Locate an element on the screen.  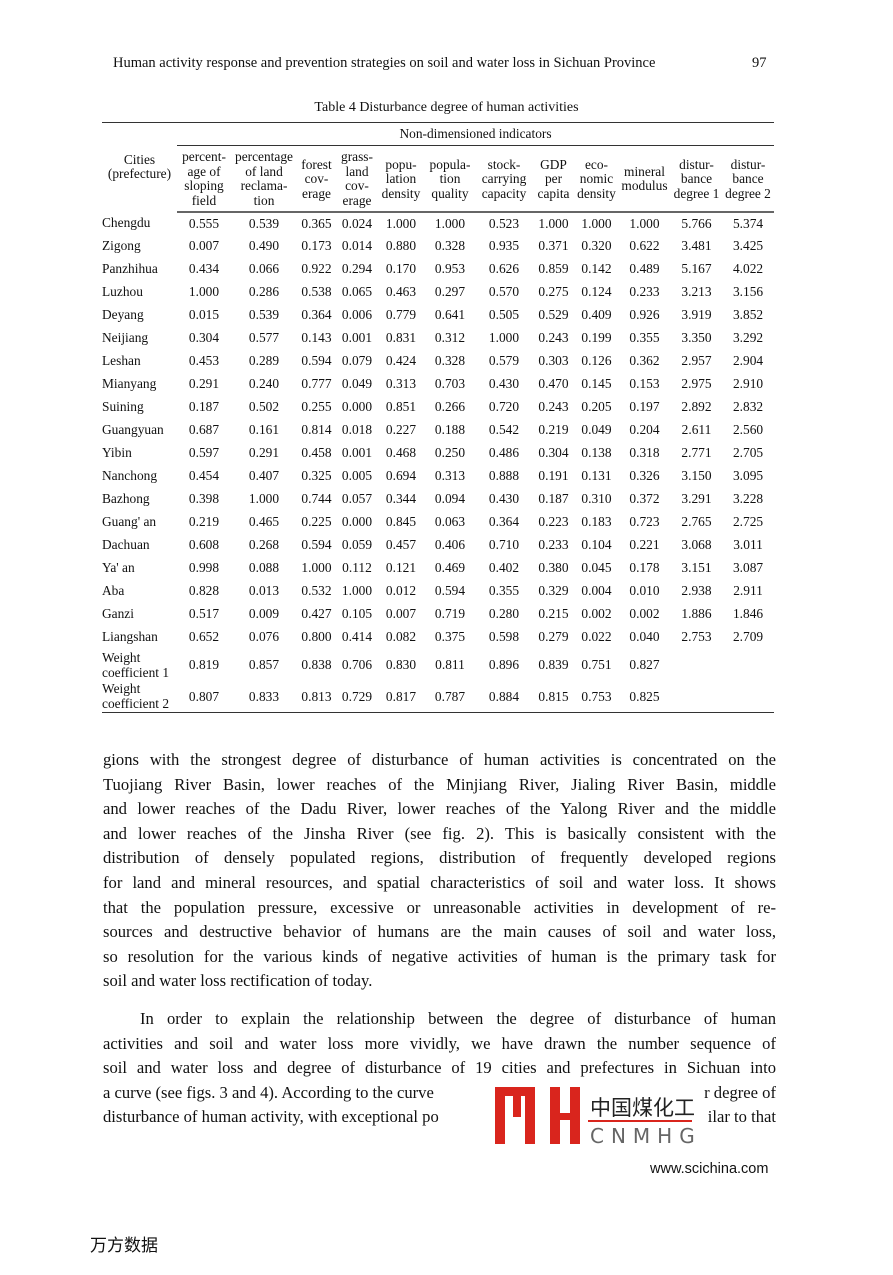
table-cell: 3.292 is located at coordinates (748, 337).